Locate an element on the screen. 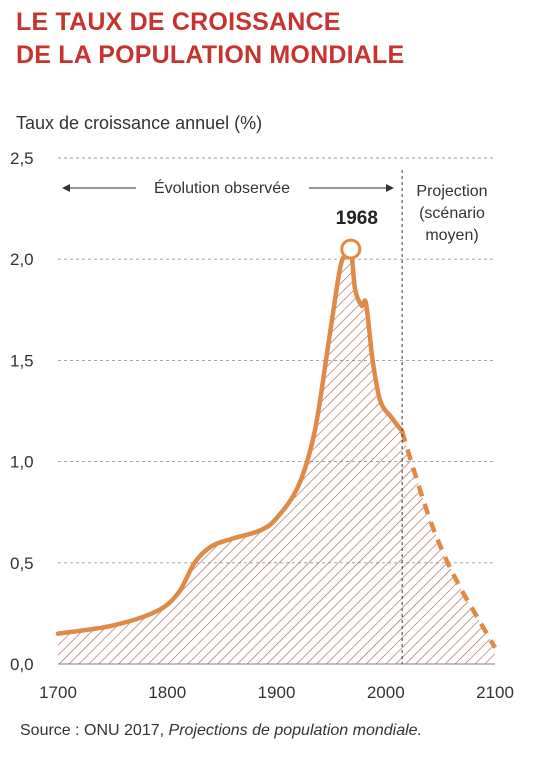 Image resolution: width=544 pixels, height=762 pixels. y-tick-label: 1,0 is located at coordinates (22, 462).